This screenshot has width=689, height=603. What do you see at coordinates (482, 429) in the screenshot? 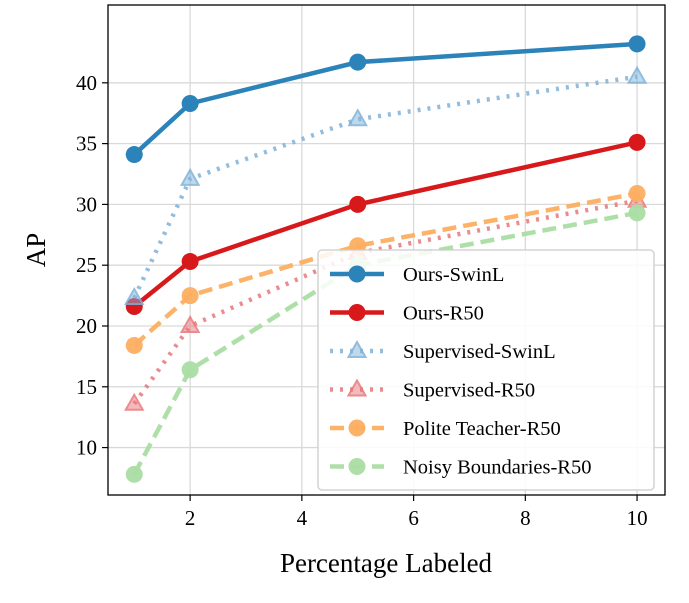
I see `legend-label: Polite Teacher-R50` at bounding box center [482, 429].